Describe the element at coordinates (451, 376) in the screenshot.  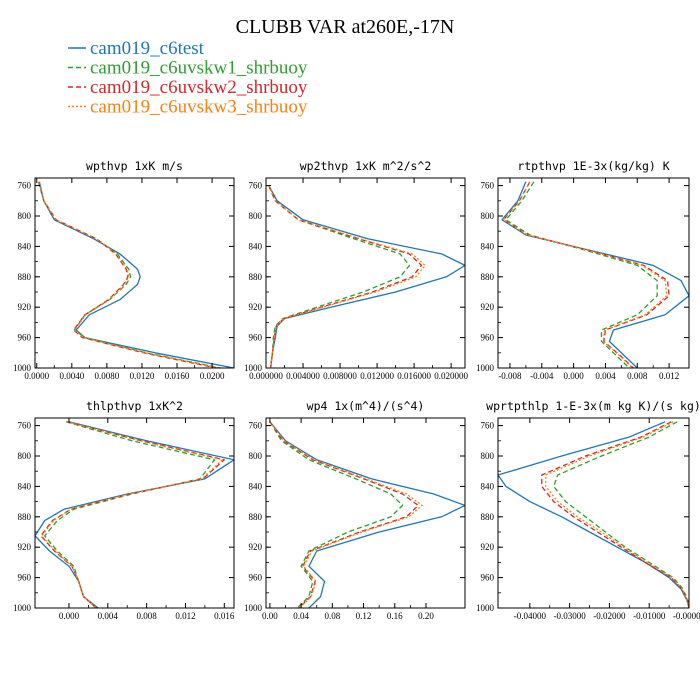
I see `x-tick-label: 0.020000` at that location.